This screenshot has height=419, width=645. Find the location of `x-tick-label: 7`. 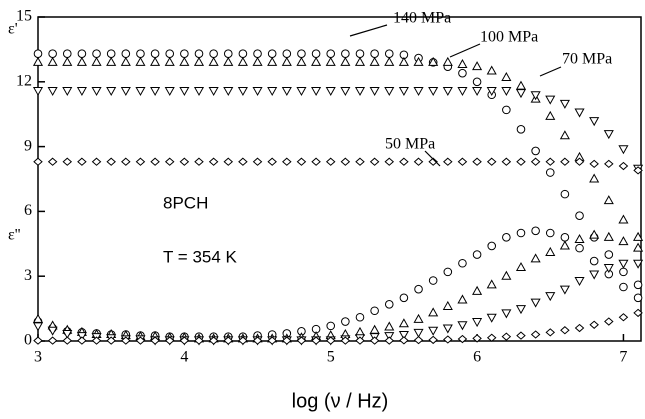

x-tick-label: 7 is located at coordinates (623, 357).